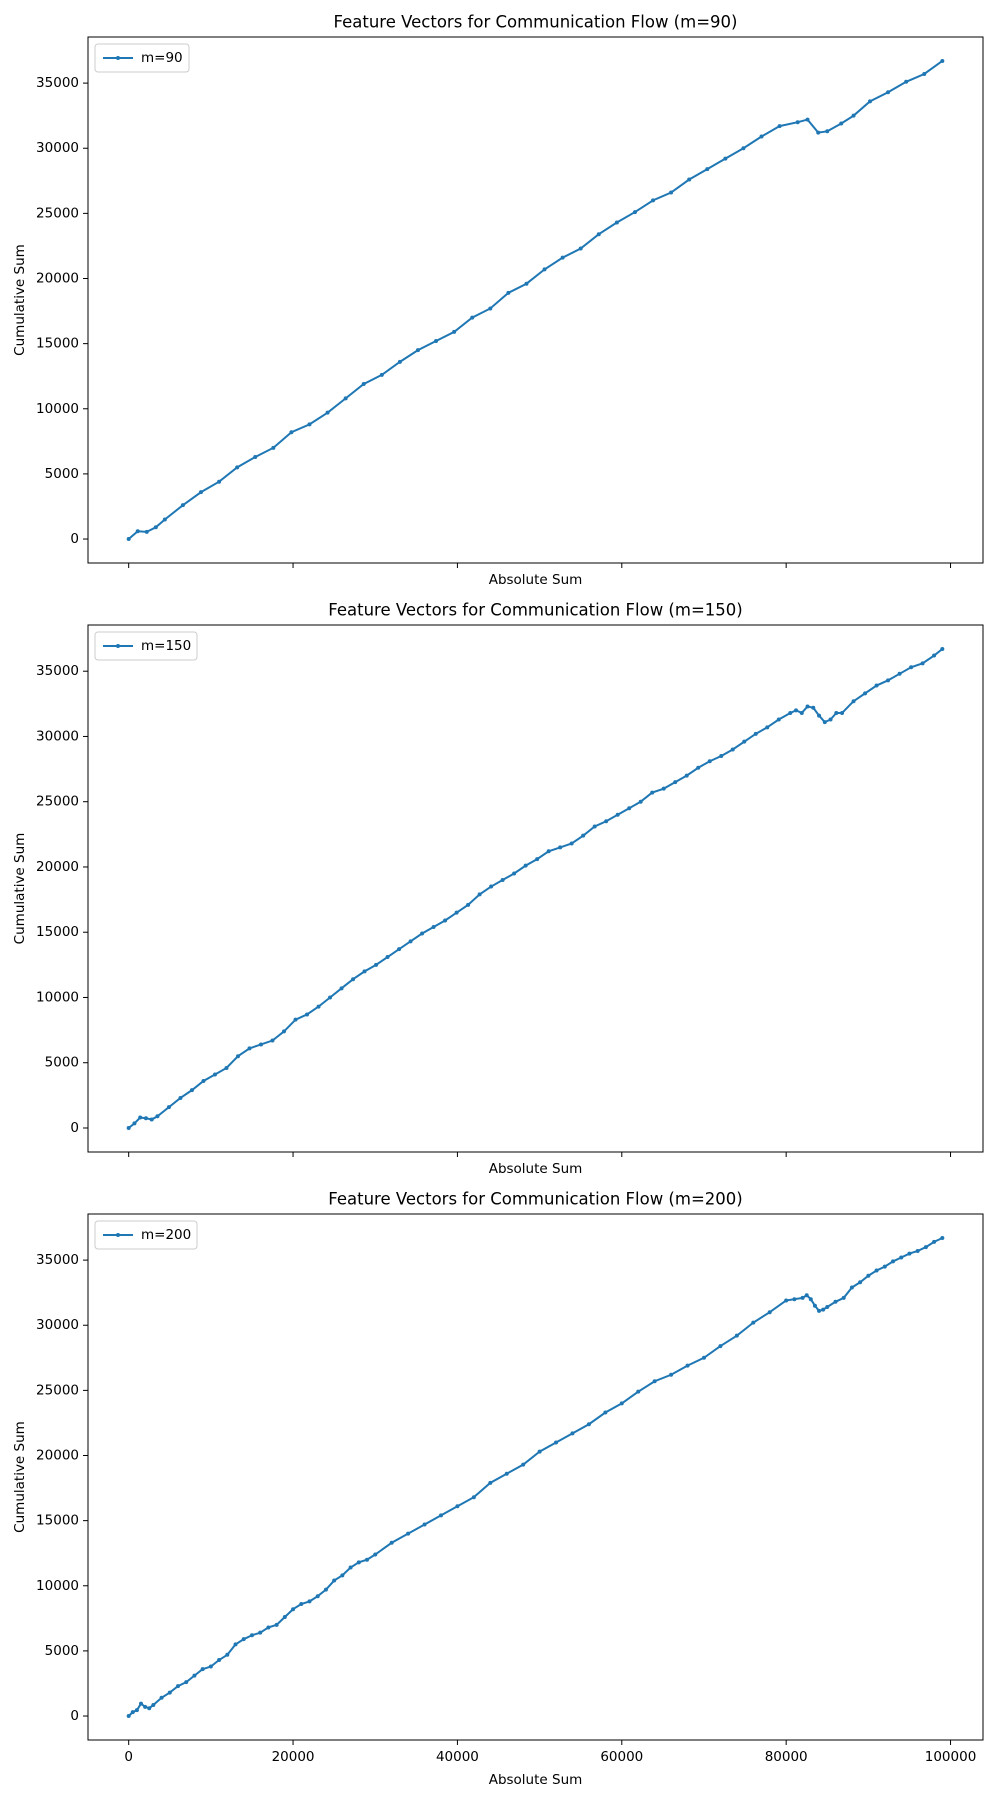 This screenshot has height=1800, width=1000. What do you see at coordinates (786, 1757) in the screenshot?
I see `x-tick-label: 80000` at bounding box center [786, 1757].